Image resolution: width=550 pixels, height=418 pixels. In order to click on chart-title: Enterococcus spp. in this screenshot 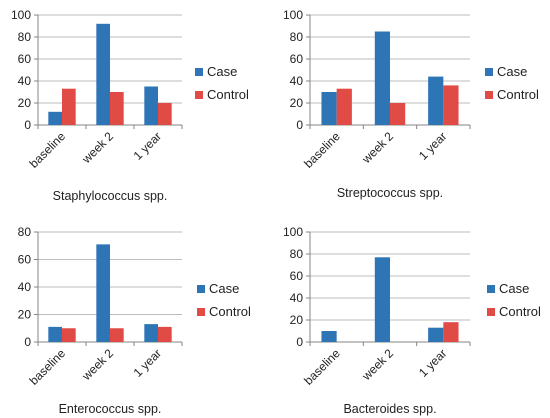, I will do `click(110, 409)`.